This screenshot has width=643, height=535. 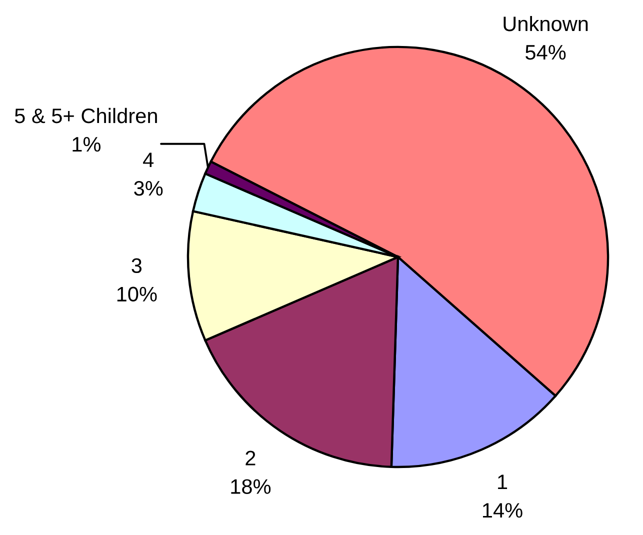 What do you see at coordinates (251, 458) in the screenshot?
I see `slice-label: 2` at bounding box center [251, 458].